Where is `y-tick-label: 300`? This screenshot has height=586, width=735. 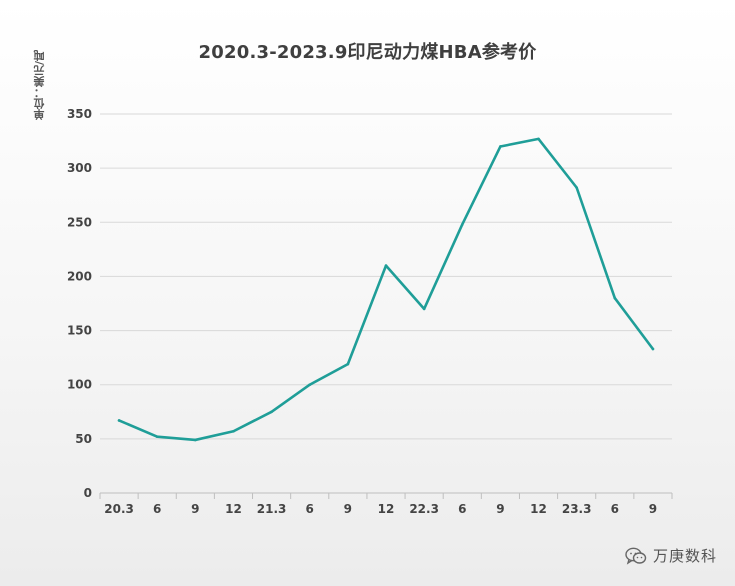
y-tick-label: 300 is located at coordinates (79, 168).